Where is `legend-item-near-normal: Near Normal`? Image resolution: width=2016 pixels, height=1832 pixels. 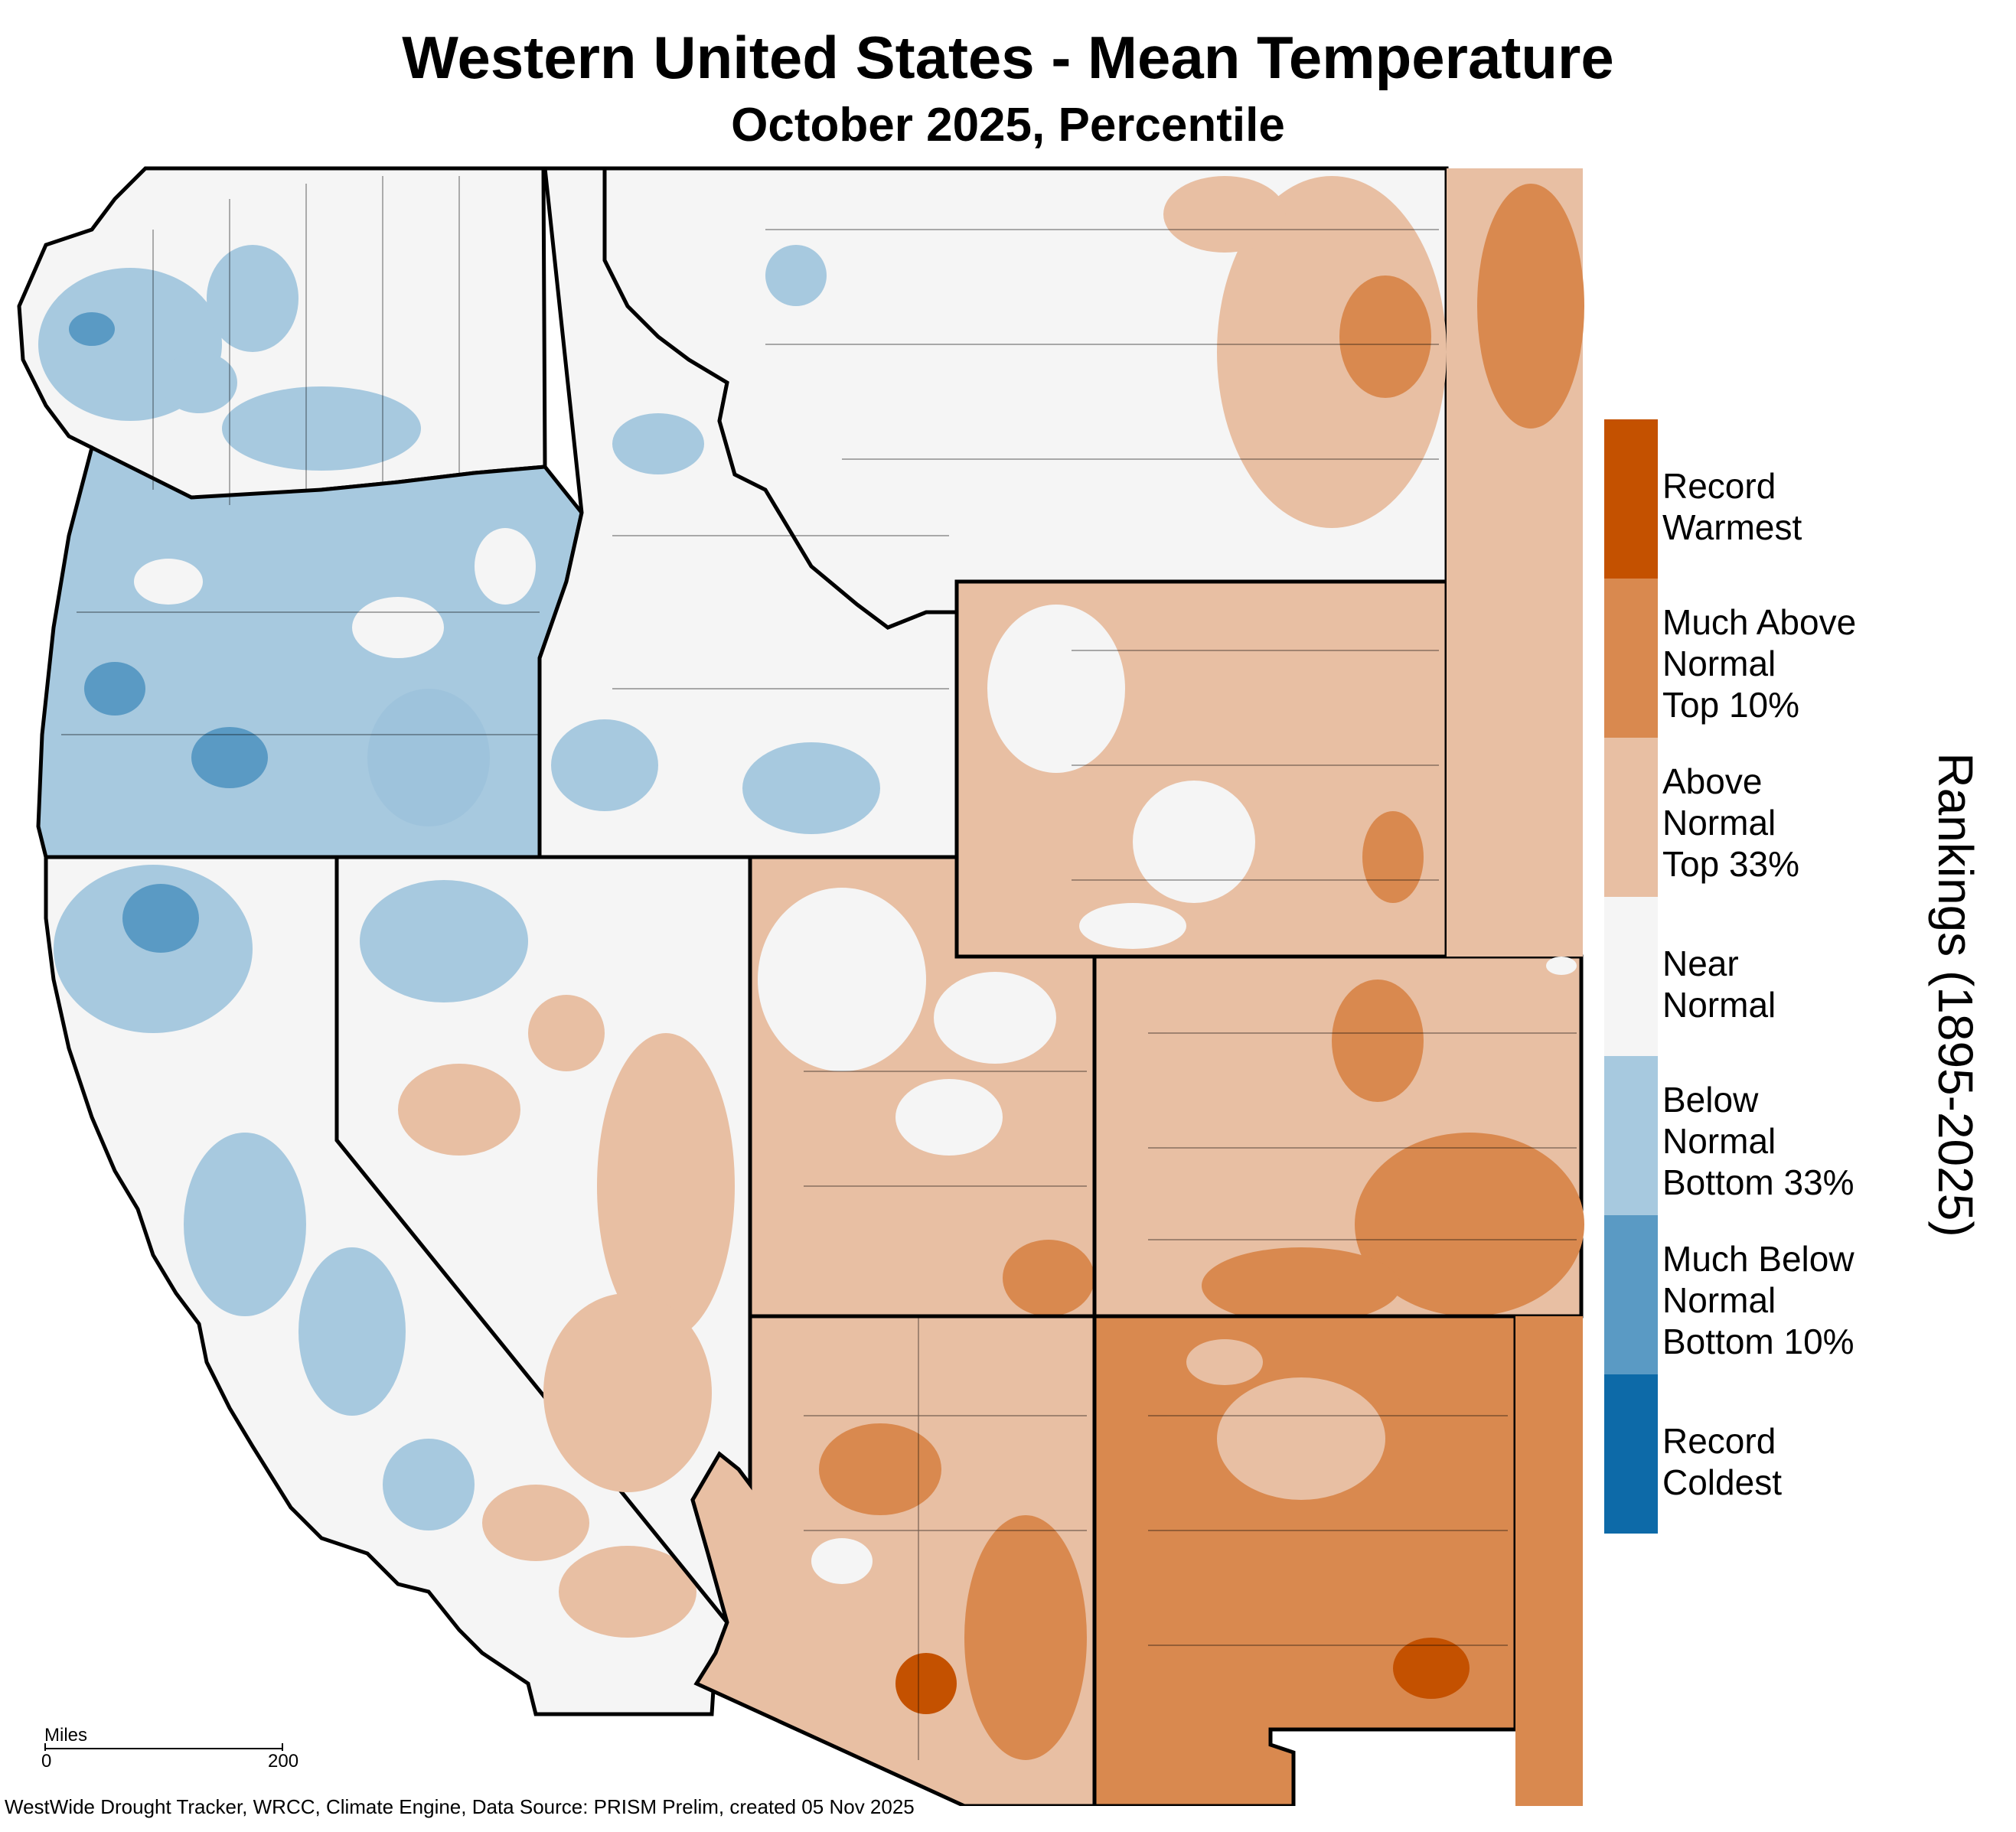
legend-item-near-normal: Near Normal is located at coordinates (1810, 976).